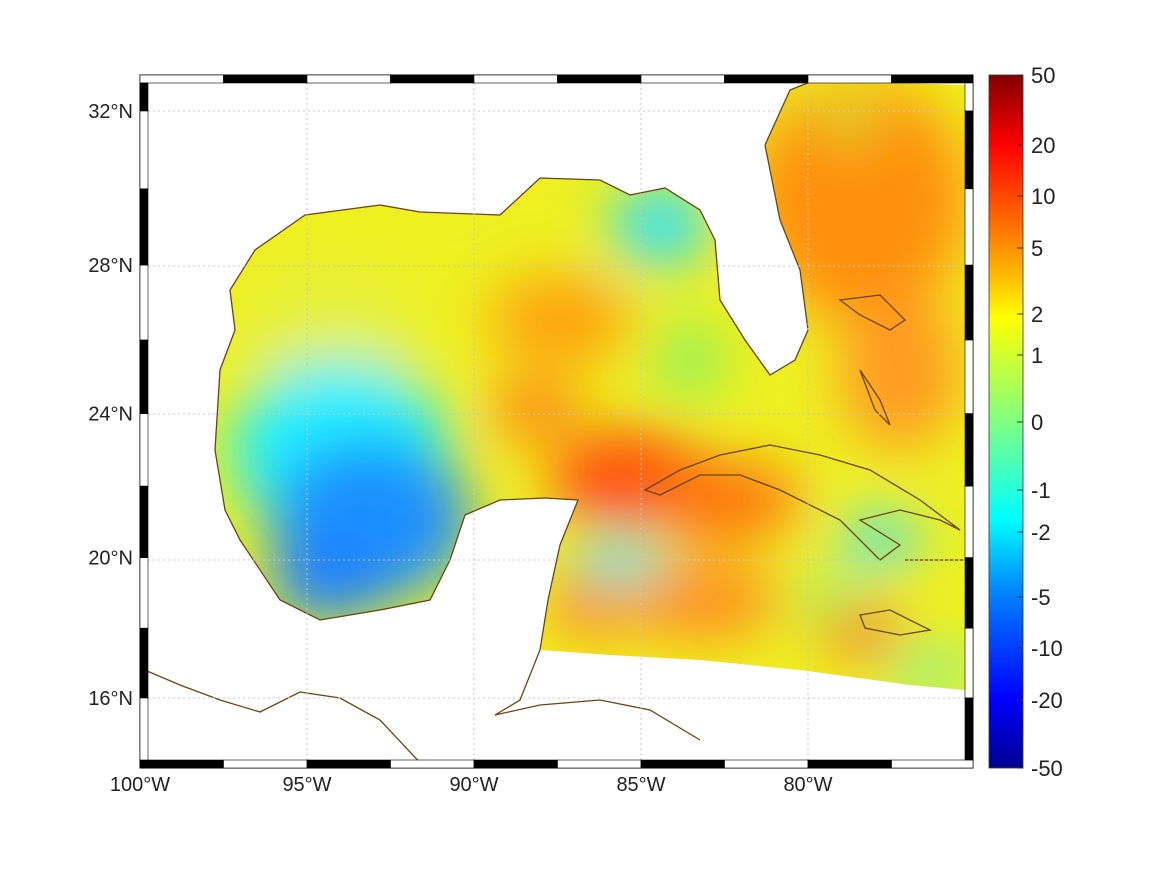  What do you see at coordinates (110, 112) in the screenshot?
I see `y-tick-label: 32°N` at bounding box center [110, 112].